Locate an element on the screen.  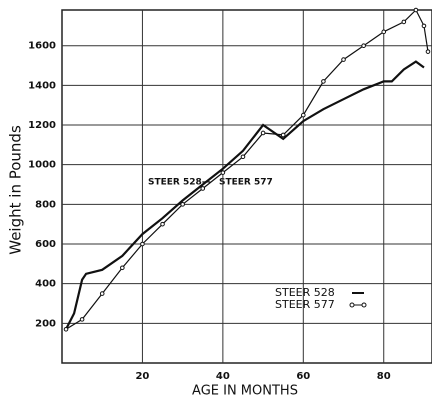
x-tick-label: 40 is located at coordinates (223, 376).